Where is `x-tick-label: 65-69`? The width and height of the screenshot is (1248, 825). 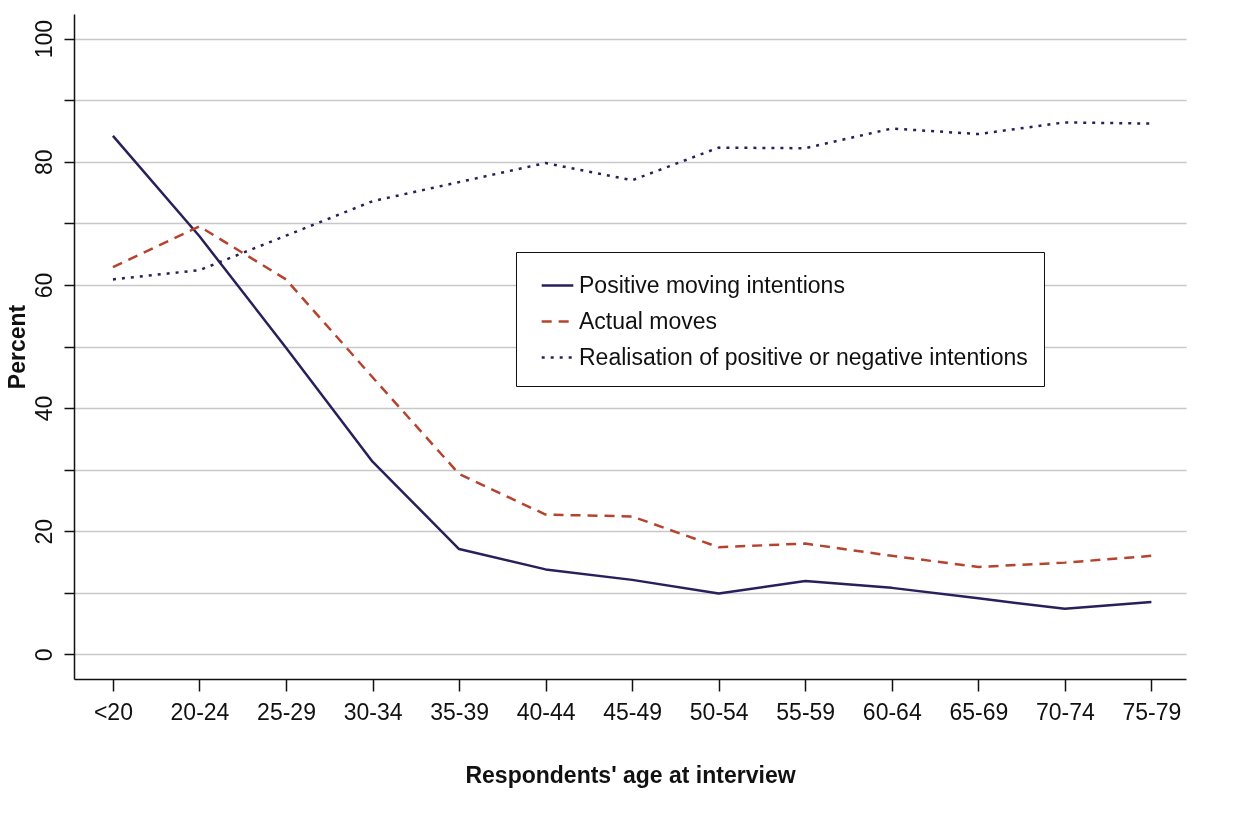
x-tick-label: 65-69 is located at coordinates (979, 711).